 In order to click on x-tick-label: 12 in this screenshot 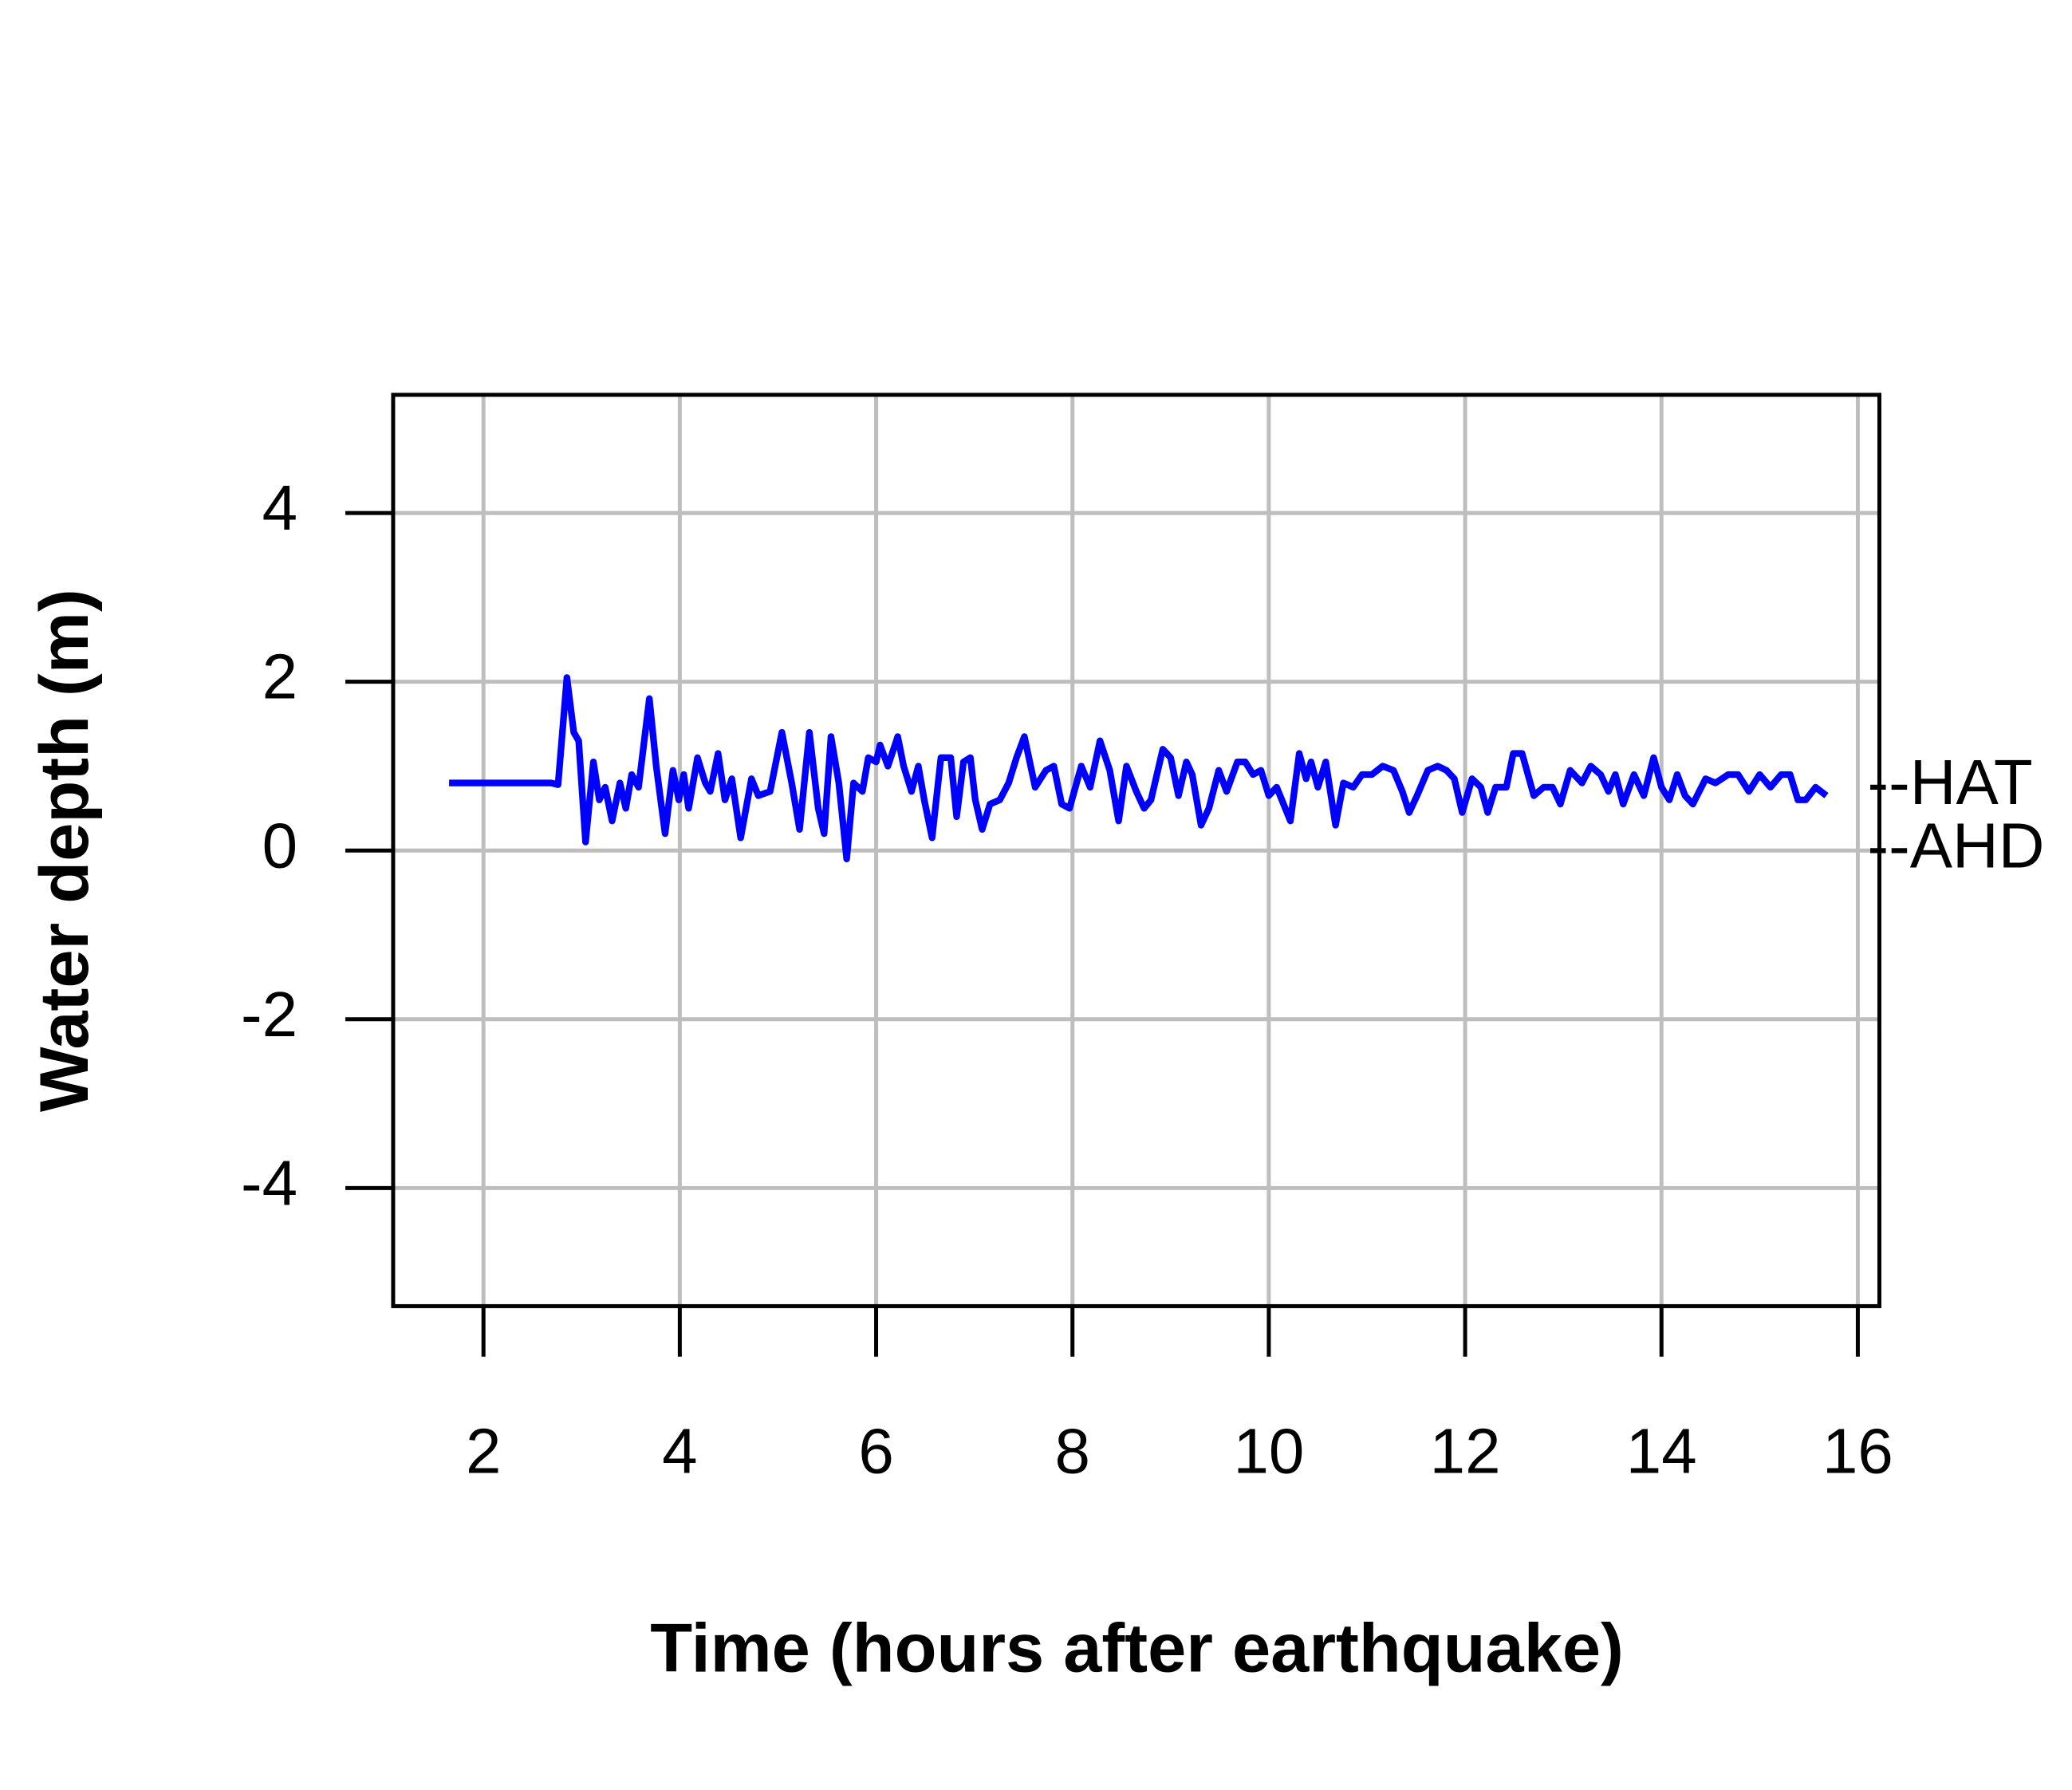, I will do `click(1465, 1451)`.